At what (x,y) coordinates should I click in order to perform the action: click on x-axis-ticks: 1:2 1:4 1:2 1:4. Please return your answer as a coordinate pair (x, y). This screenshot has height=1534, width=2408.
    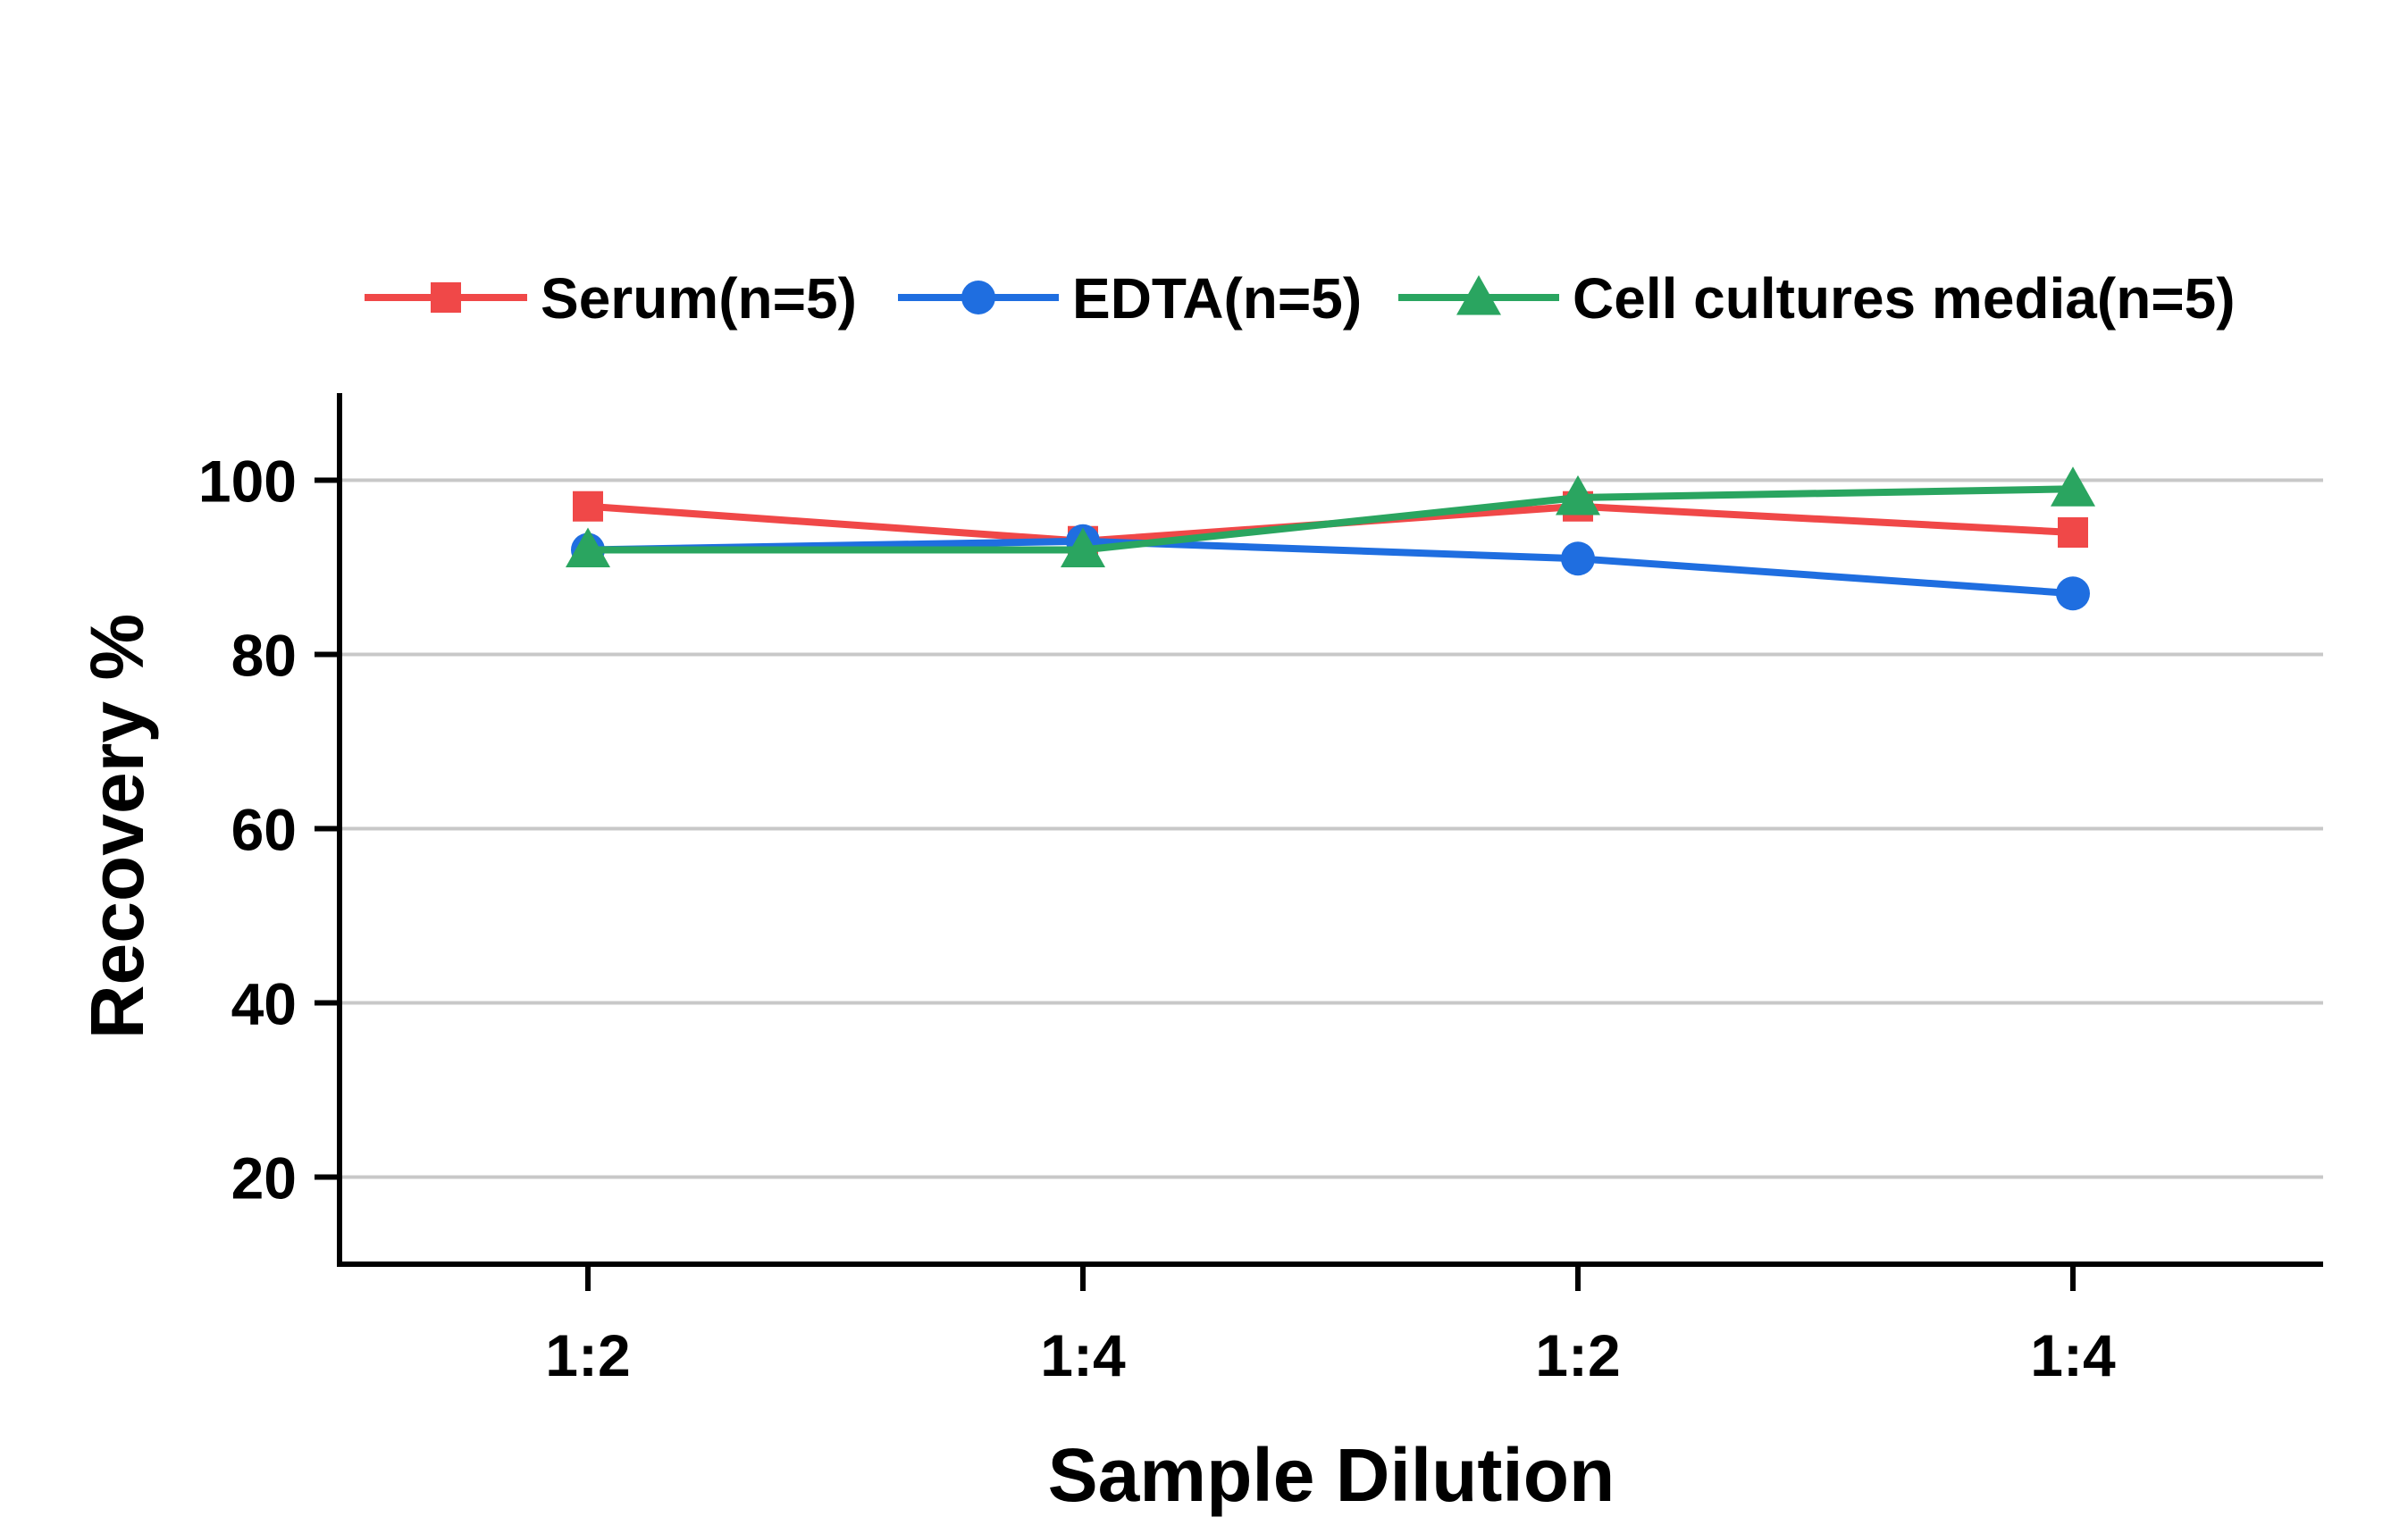
    Looking at the image, I should click on (1330, 1326).